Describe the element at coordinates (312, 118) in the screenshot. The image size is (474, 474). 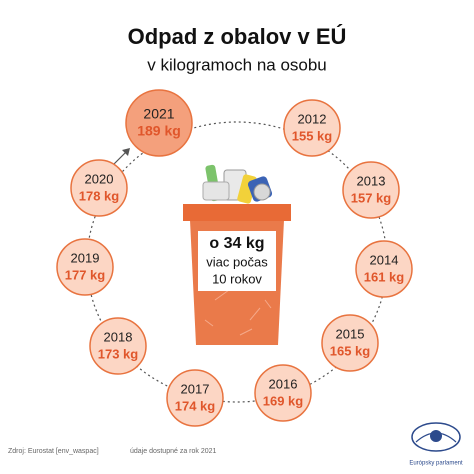
I see `year-label: 2012` at that location.